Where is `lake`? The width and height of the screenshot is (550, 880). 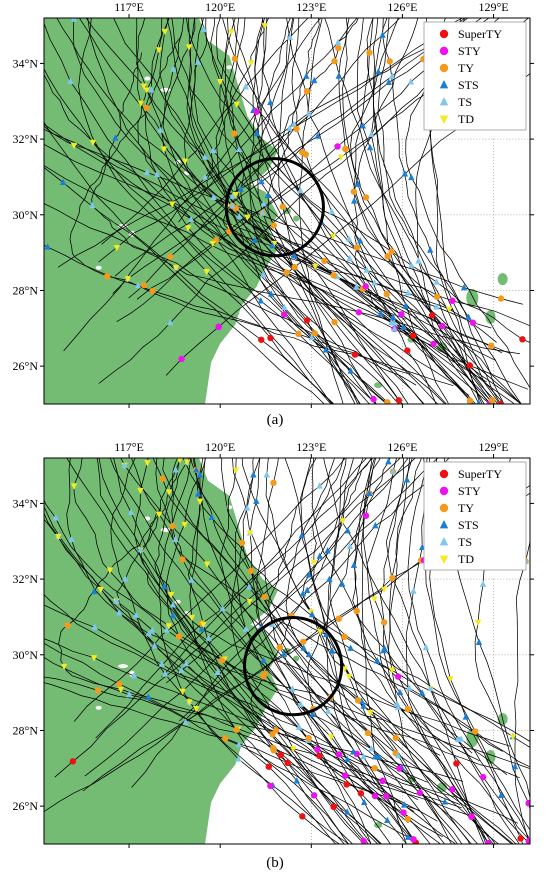
lake is located at coordinates (229, 67).